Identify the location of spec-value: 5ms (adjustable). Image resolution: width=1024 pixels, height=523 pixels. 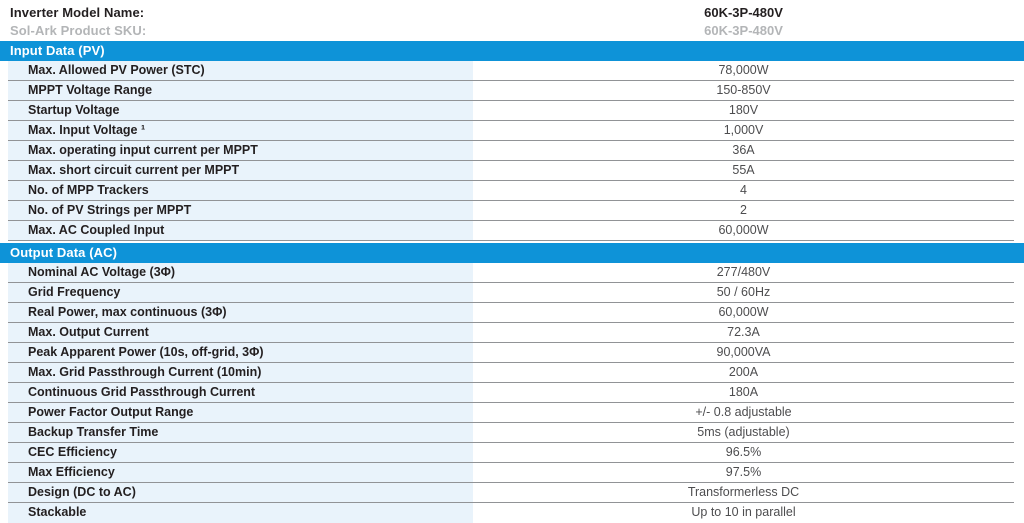
(743, 432).